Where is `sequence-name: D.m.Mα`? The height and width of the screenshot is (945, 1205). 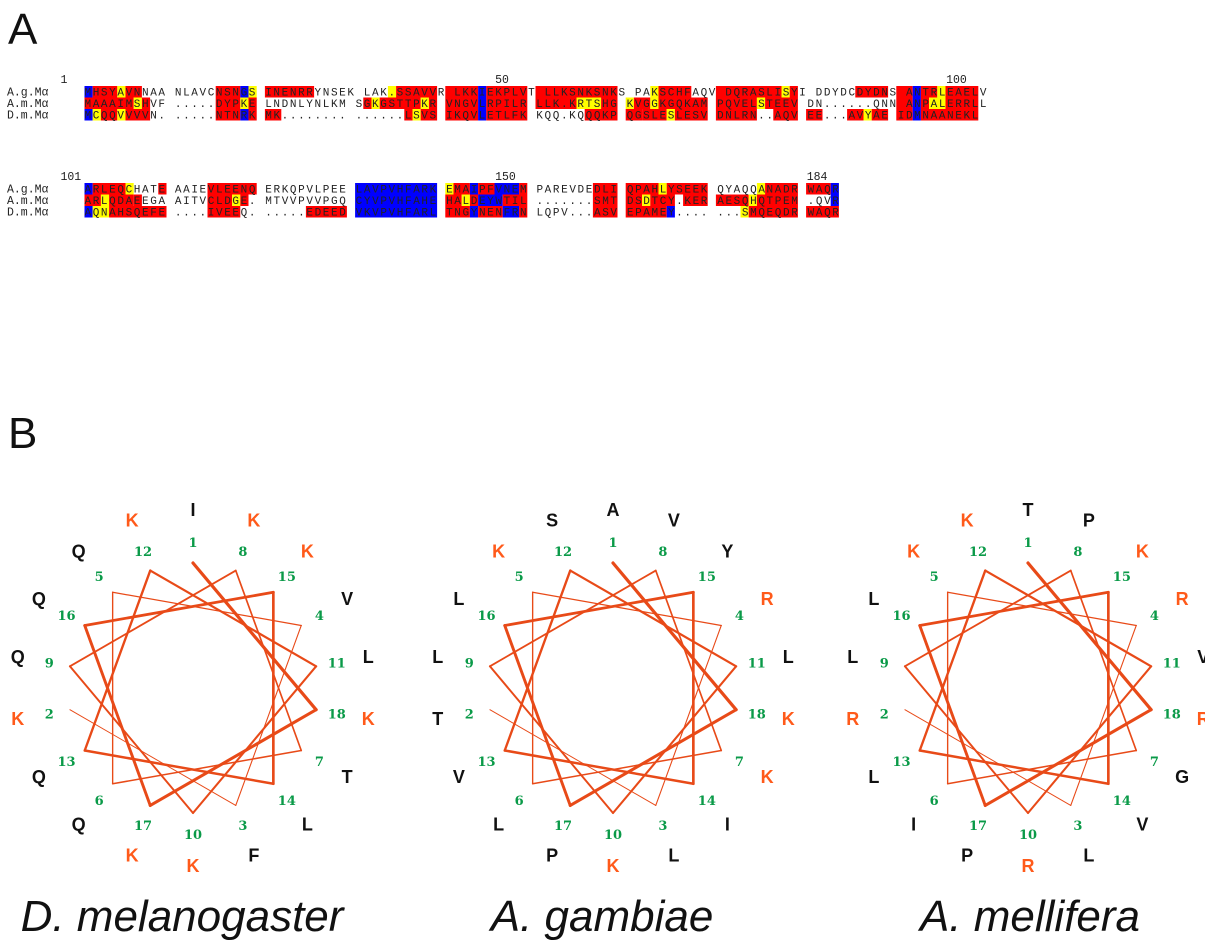 sequence-name: D.m.Mα is located at coordinates (28, 115).